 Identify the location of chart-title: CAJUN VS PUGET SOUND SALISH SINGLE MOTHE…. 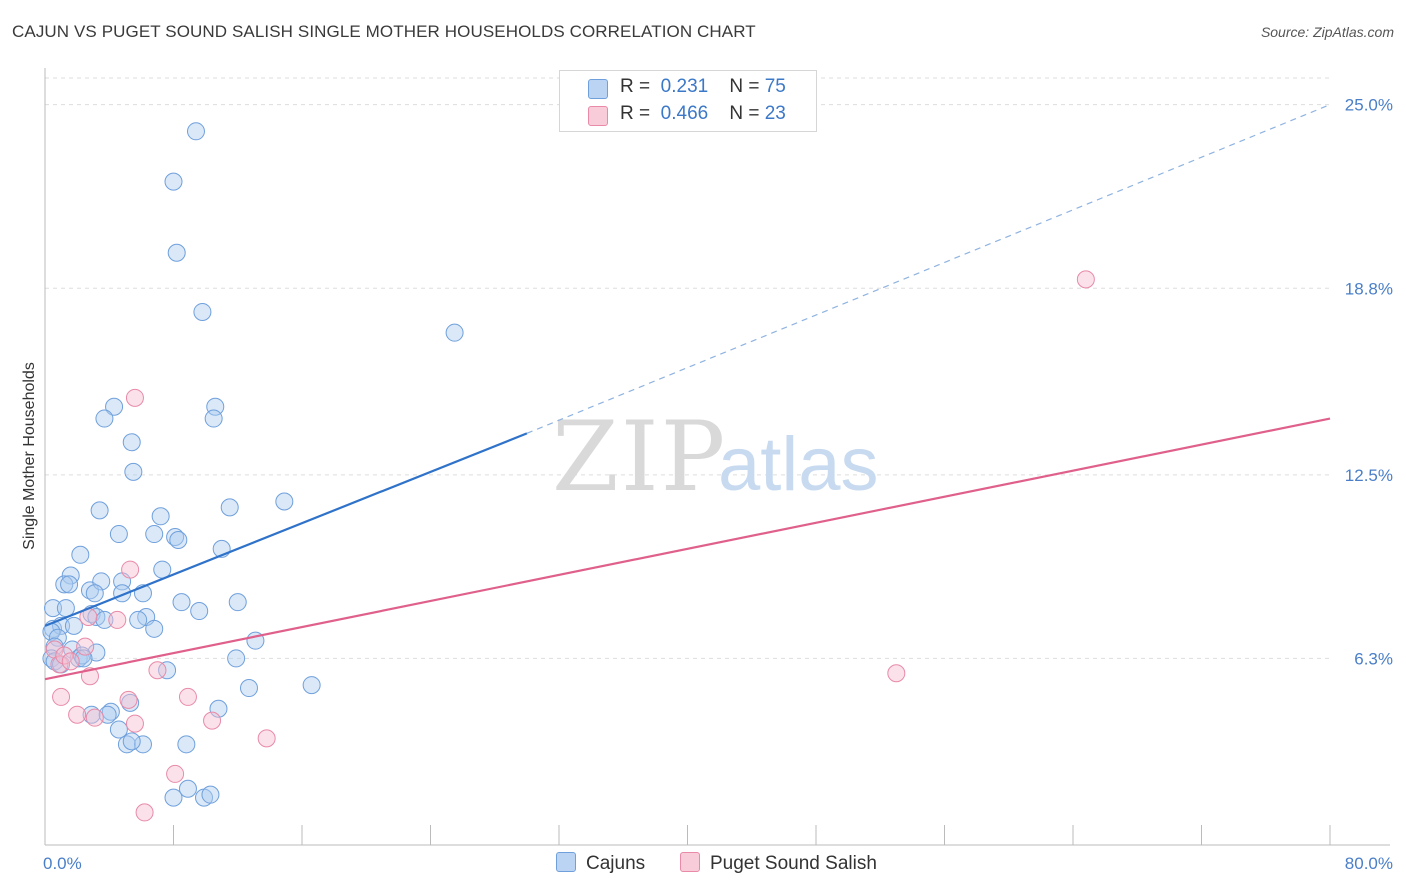
(384, 31).